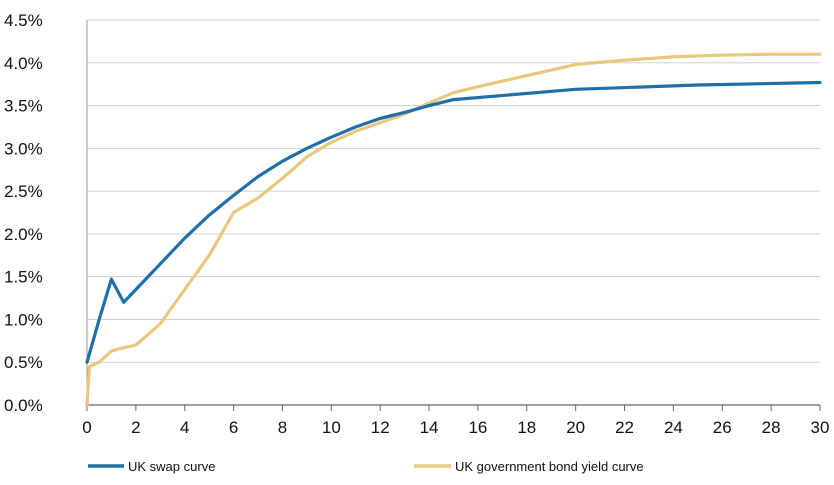  Describe the element at coordinates (331, 427) in the screenshot. I see `x-tick-label: 10` at that location.